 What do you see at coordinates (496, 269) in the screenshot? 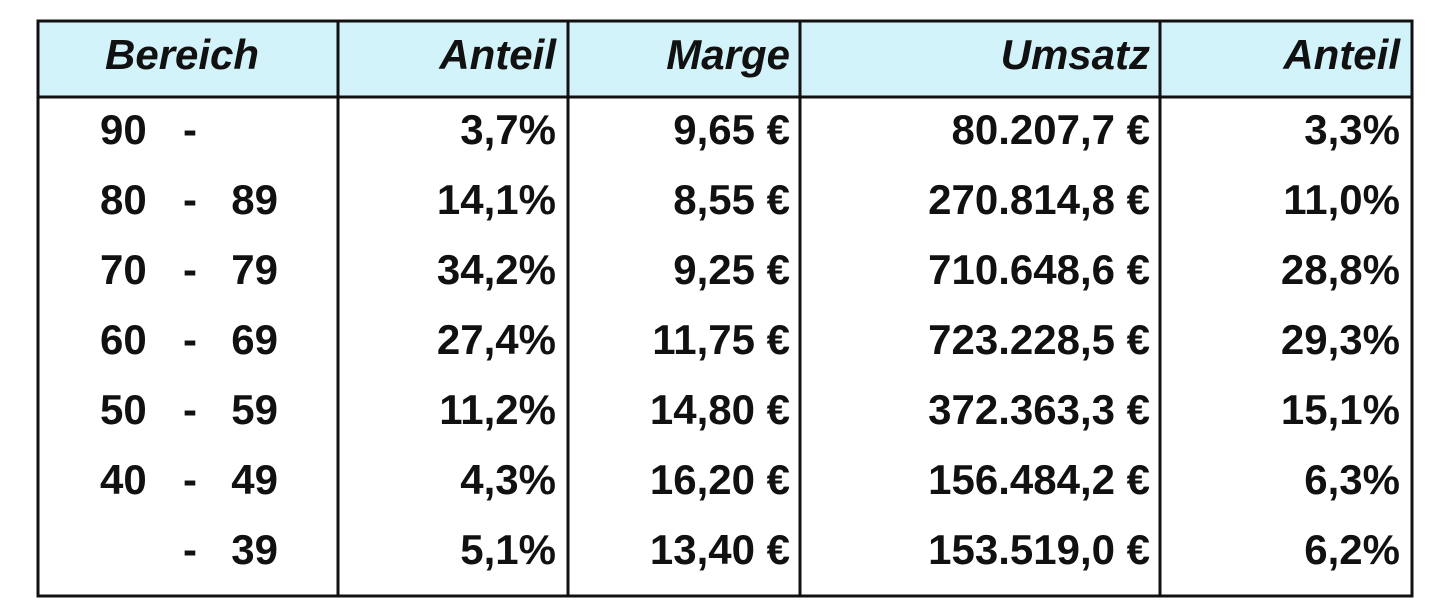
I see `cell: 34,2%` at bounding box center [496, 269].